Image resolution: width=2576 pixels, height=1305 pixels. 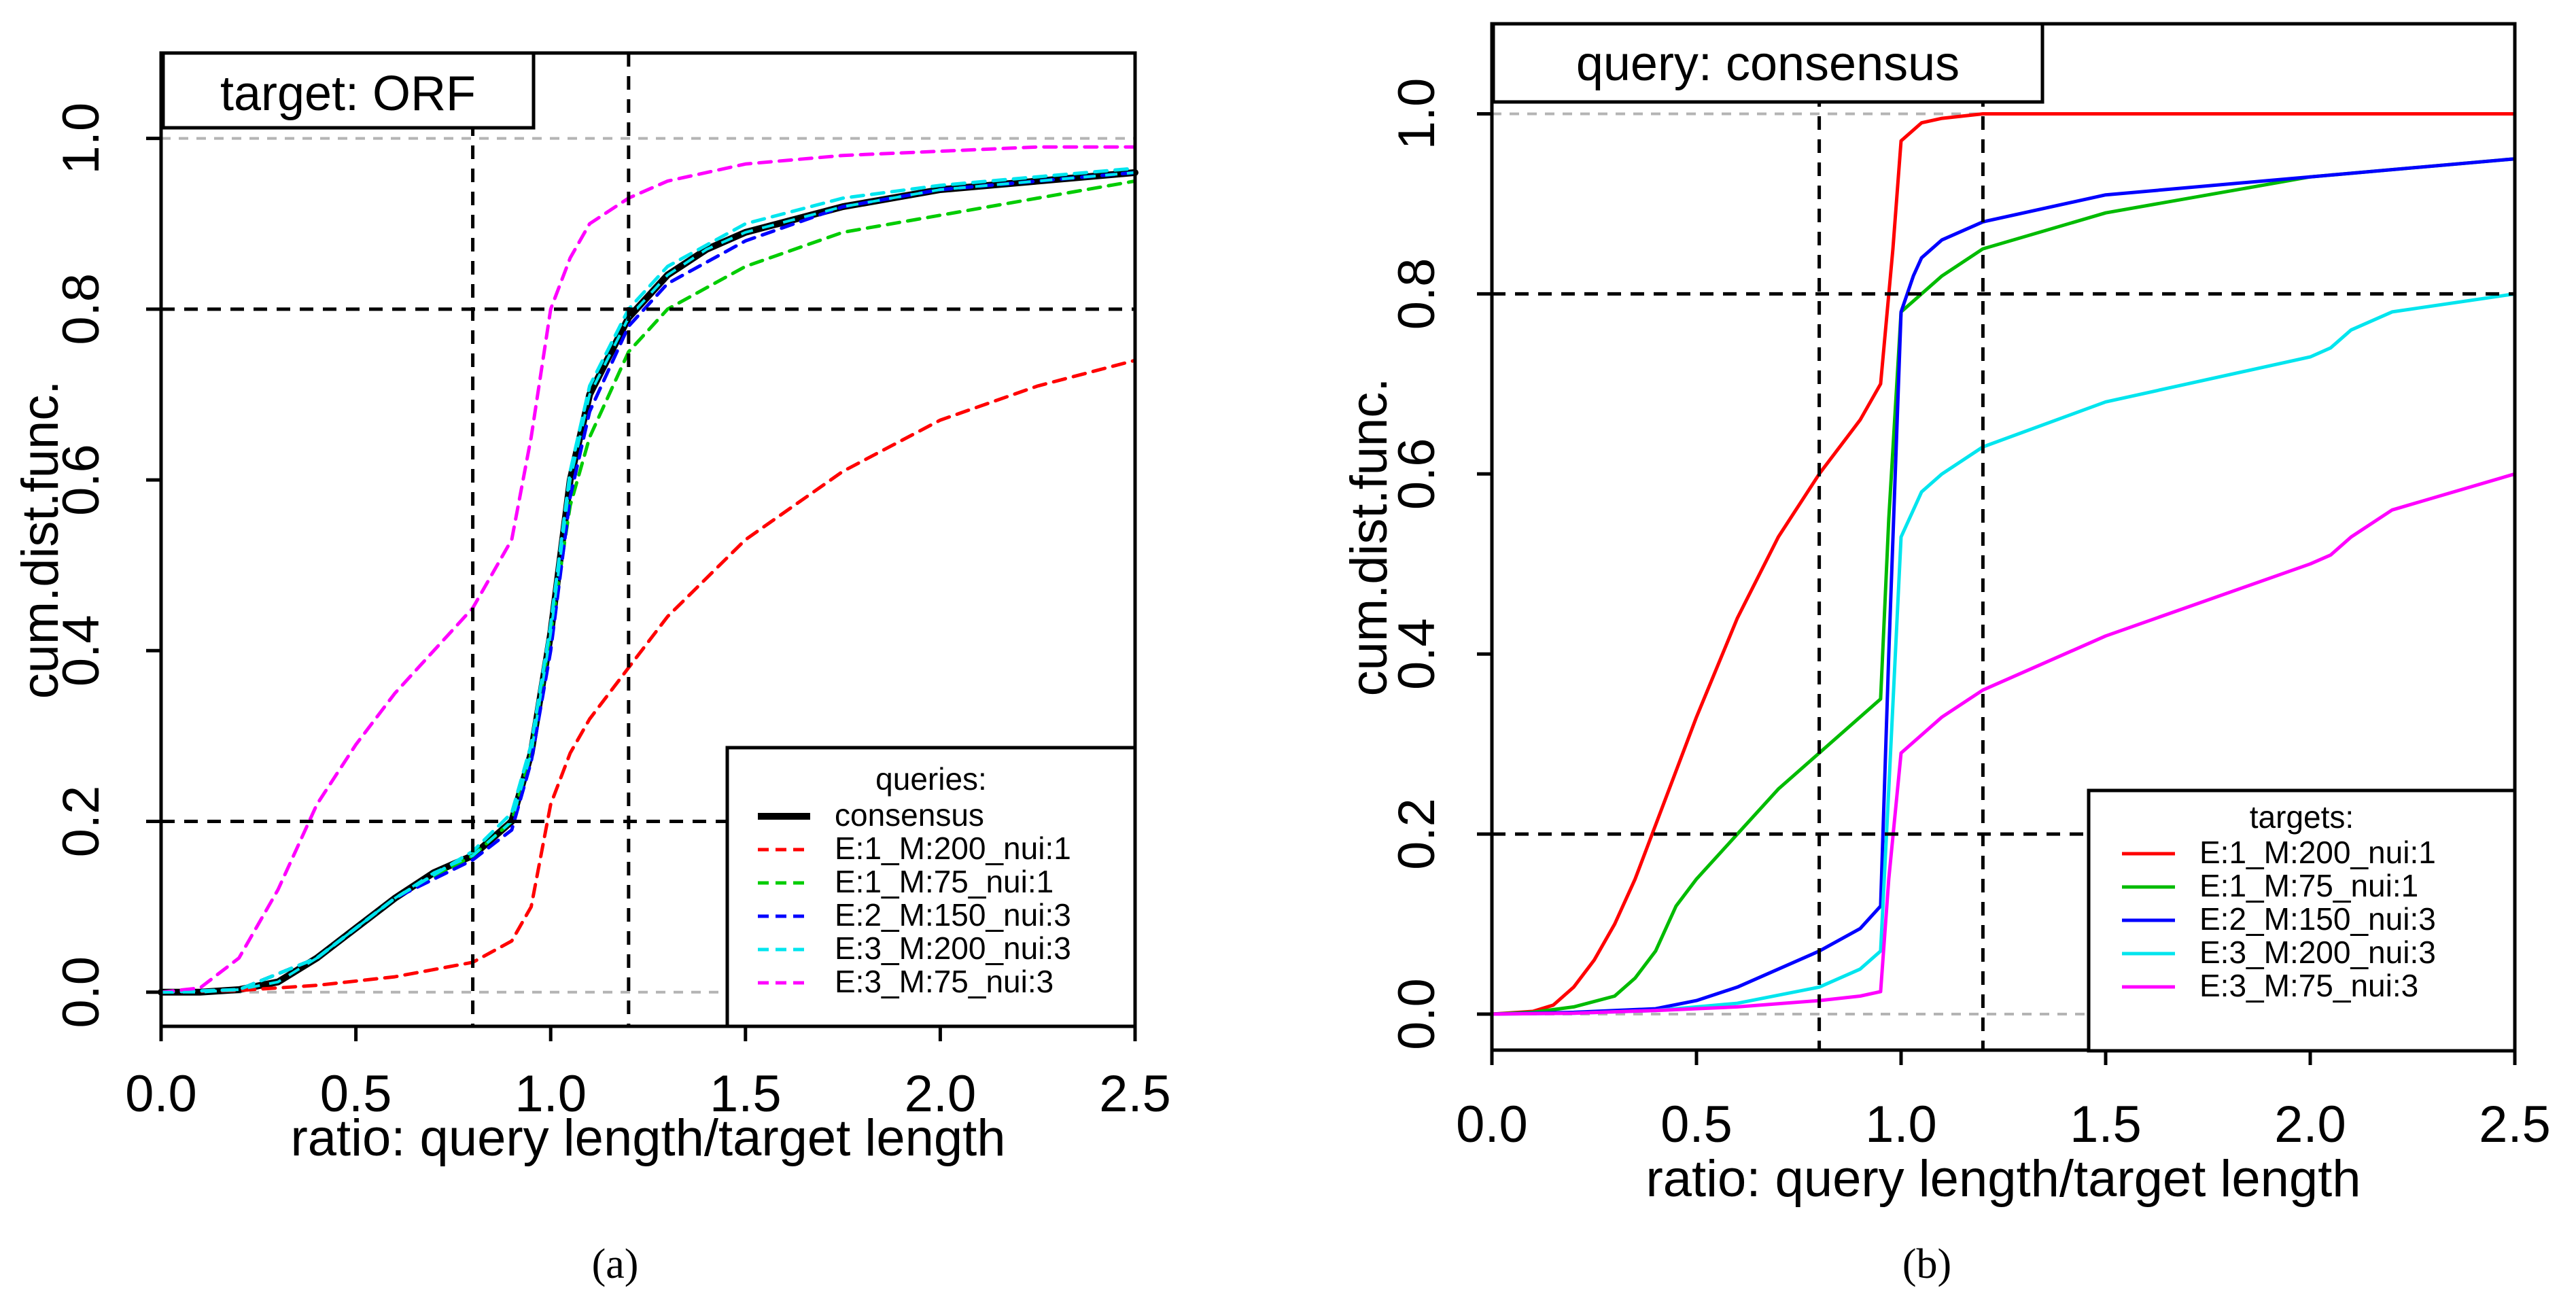 I want to click on legend-label-2: E:1_M:75_nui:1, so click(x=944, y=881).